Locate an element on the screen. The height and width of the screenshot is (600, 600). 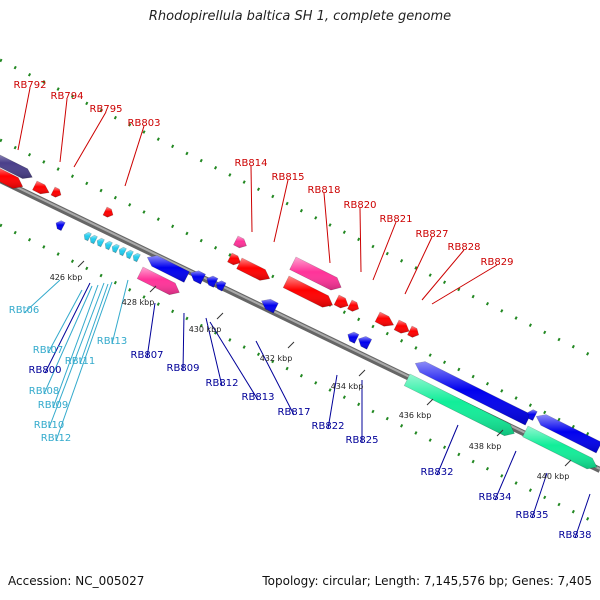
trna-gene-label: RBt12 is located at coordinates (56, 438).